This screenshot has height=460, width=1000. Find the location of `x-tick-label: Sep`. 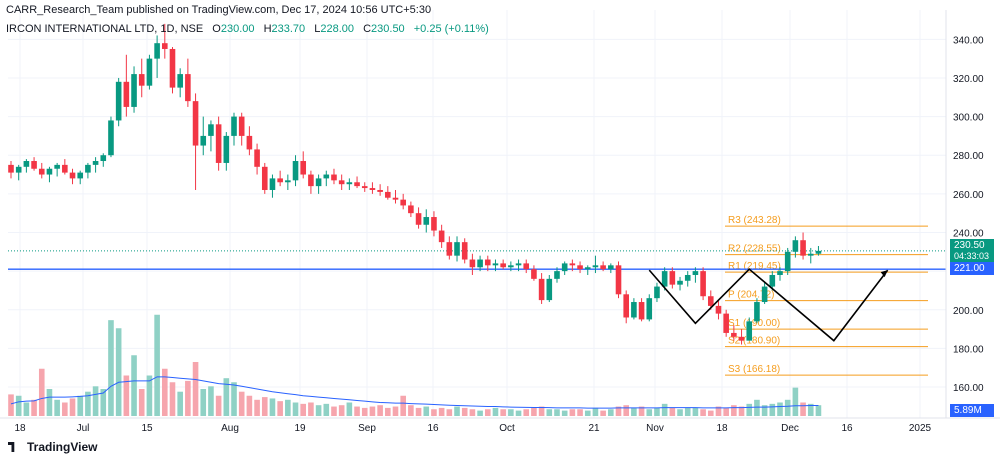

x-tick-label: Sep is located at coordinates (367, 428).